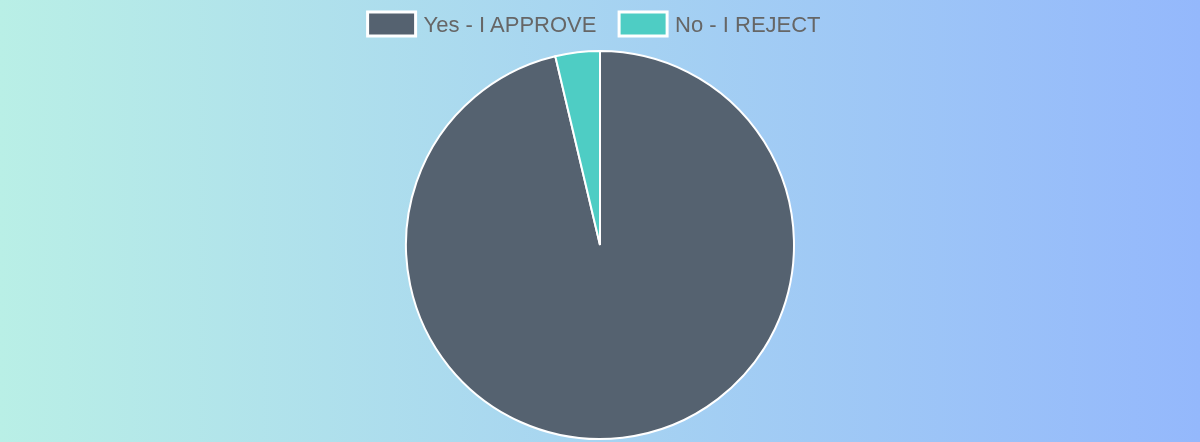  What do you see at coordinates (748, 24) in the screenshot?
I see `legend-label: No - I REJECT` at bounding box center [748, 24].